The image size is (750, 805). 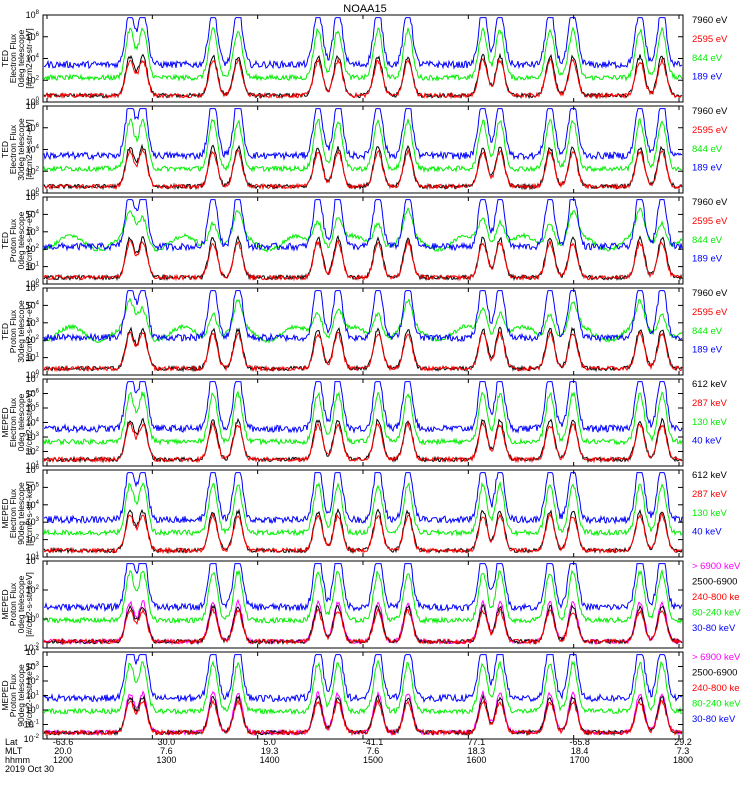 I want to click on ytick-label-5-4: 105, so click(x=33, y=408).